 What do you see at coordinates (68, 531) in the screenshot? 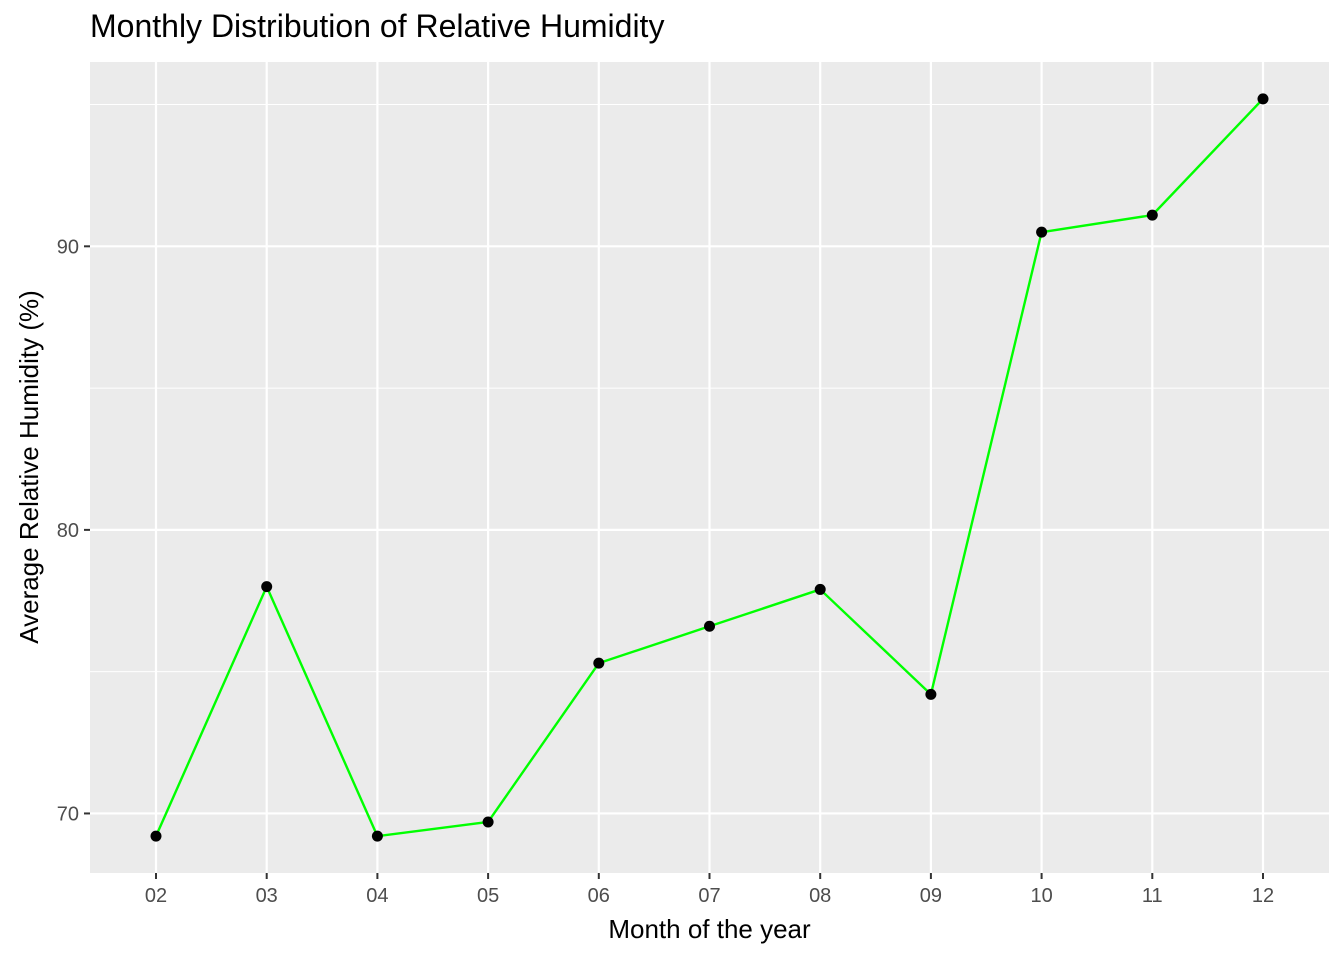
I see `y-tick-label: 80` at bounding box center [68, 531].